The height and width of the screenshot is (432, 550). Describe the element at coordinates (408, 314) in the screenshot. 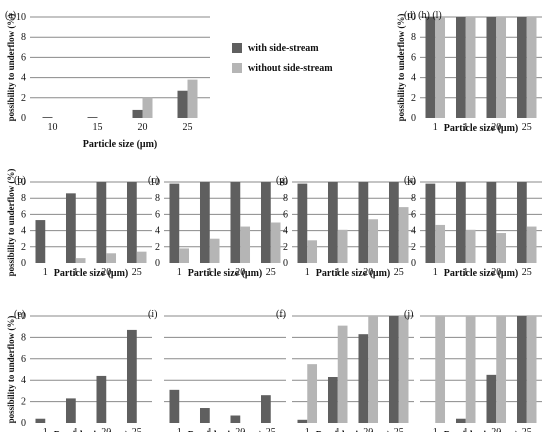

I see `panel-label: (j)` at that location.